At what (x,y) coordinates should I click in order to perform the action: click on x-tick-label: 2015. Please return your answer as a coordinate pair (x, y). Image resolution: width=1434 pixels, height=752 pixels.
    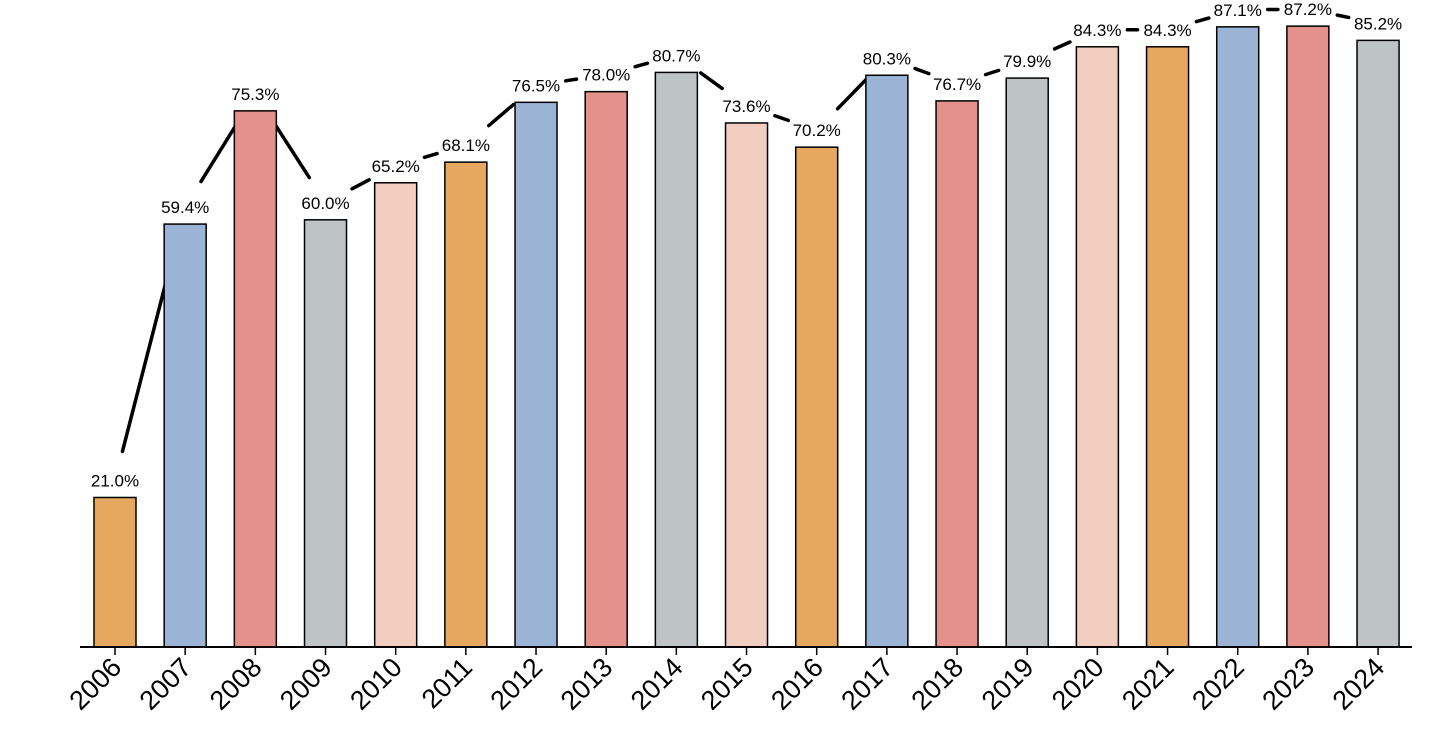
    Looking at the image, I should click on (727, 684).